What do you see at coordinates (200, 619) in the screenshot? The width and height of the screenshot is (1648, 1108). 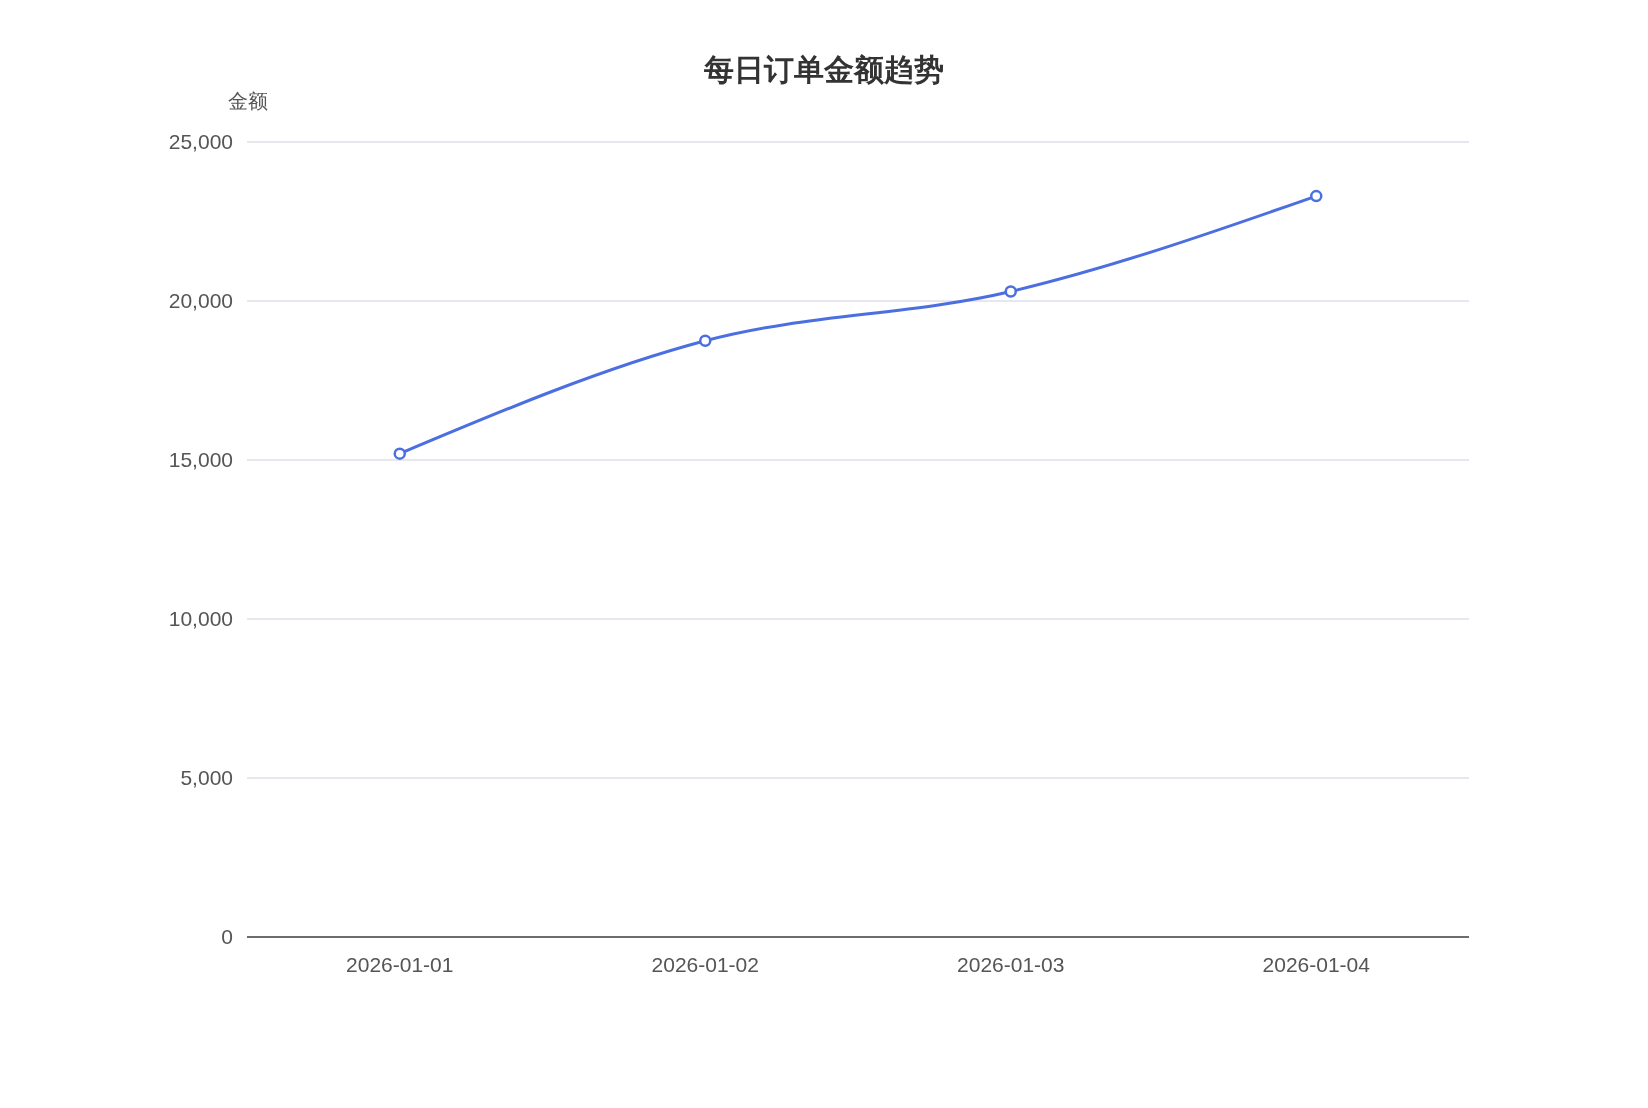 I see `y-tick-label: 10,000` at bounding box center [200, 619].